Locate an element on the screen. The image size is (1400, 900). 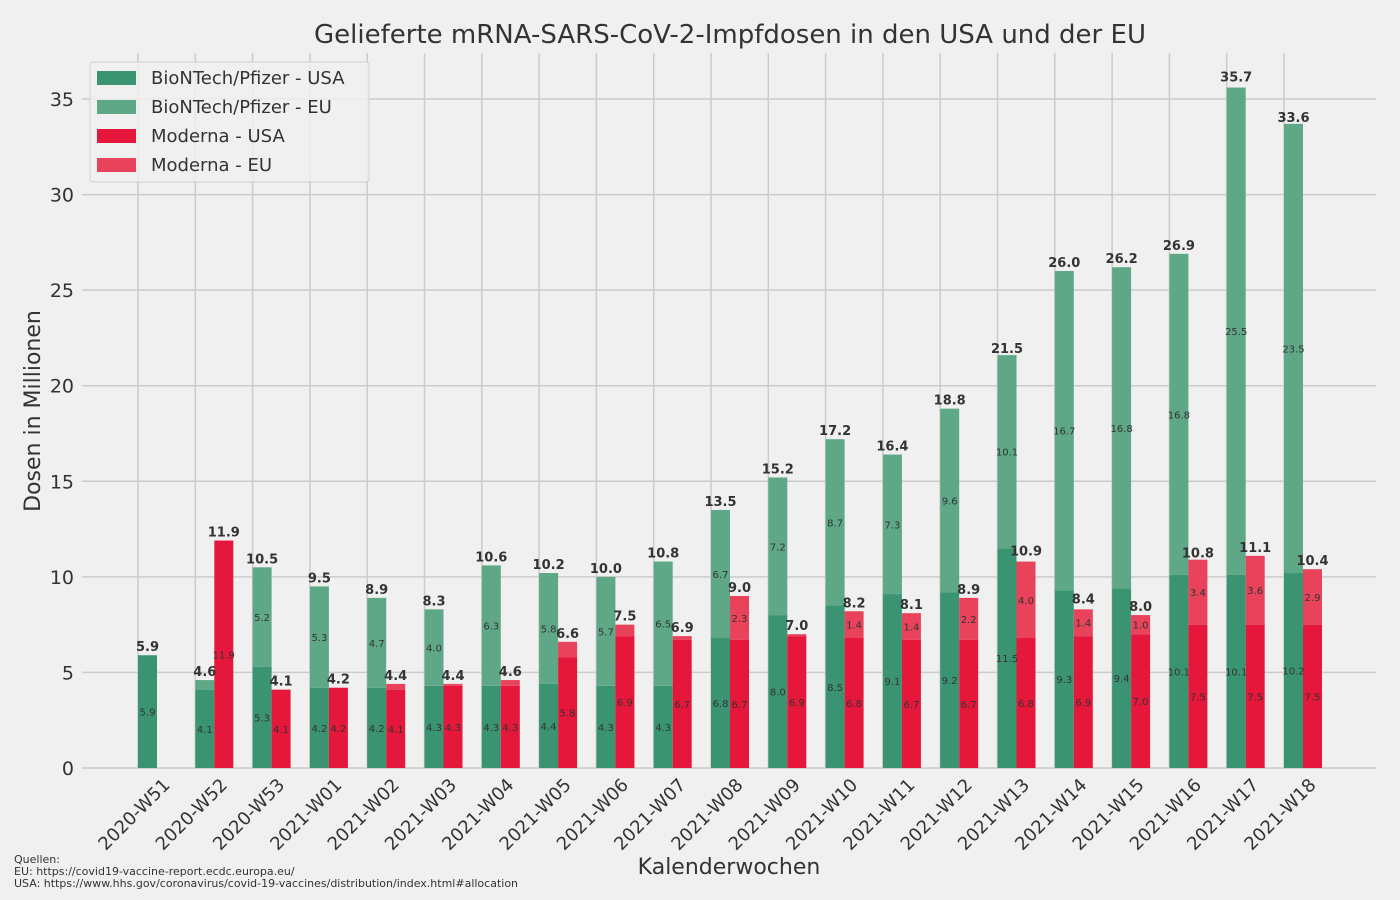
total-label: 18.8 is located at coordinates (950, 401).